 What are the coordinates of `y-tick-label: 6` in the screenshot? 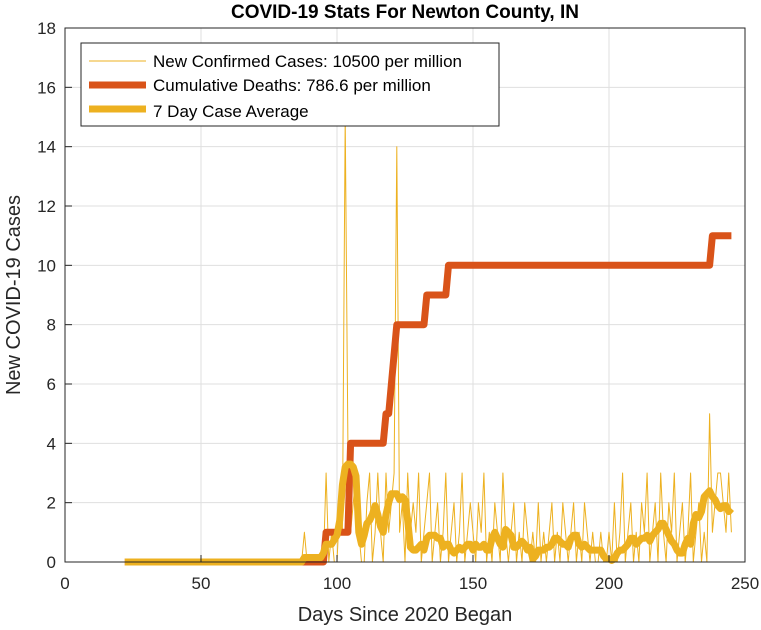 It's located at (51, 384).